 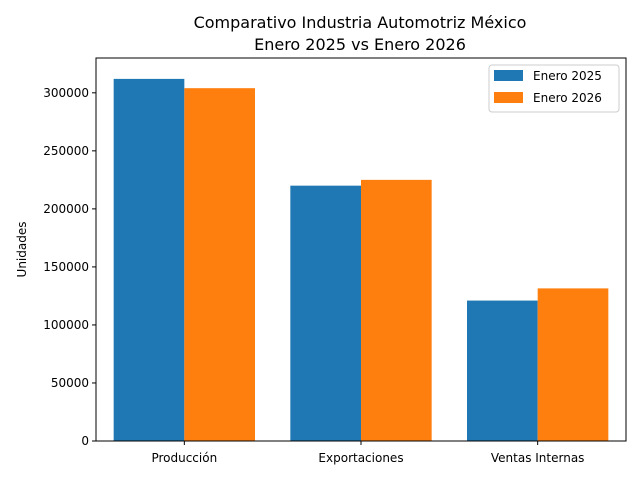 What do you see at coordinates (66, 209) in the screenshot?
I see `y-tick-label: 200000` at bounding box center [66, 209].